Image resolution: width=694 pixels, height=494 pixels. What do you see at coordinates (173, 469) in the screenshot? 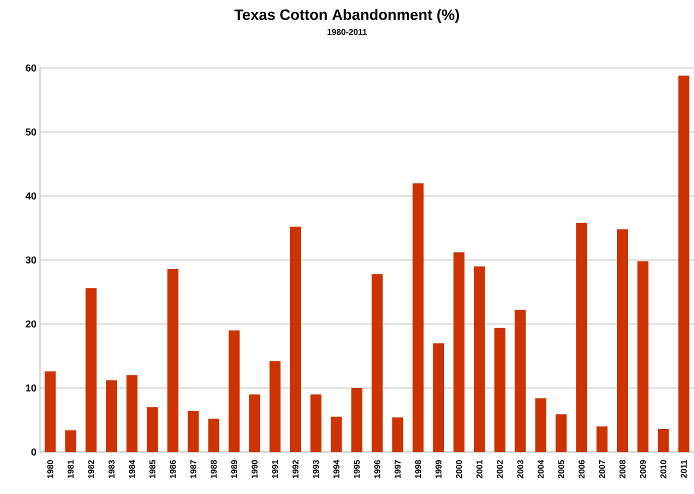
I see `x-tick-label: 1986` at bounding box center [173, 469].